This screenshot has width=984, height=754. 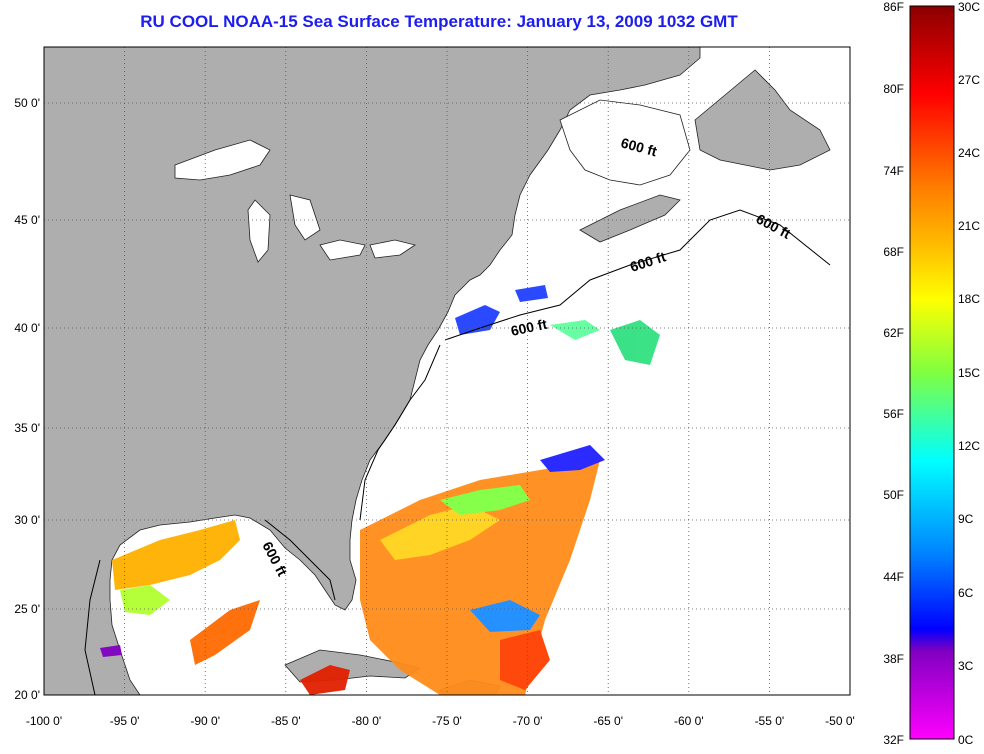 I want to click on gulf-st-lawrence, so click(x=625, y=142).